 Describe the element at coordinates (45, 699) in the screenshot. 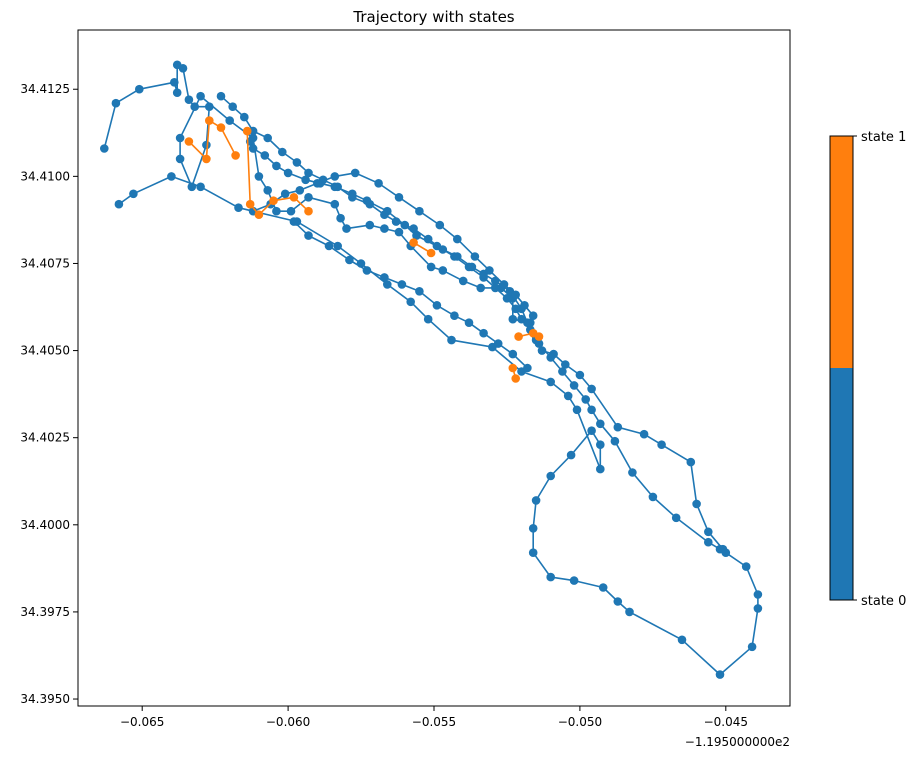

I see `y-tick-label: 34.3950` at that location.